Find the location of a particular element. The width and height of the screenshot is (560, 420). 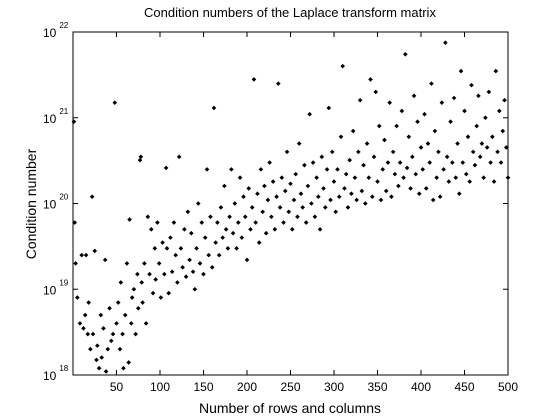

x-tick-label: 100 is located at coordinates (160, 387).